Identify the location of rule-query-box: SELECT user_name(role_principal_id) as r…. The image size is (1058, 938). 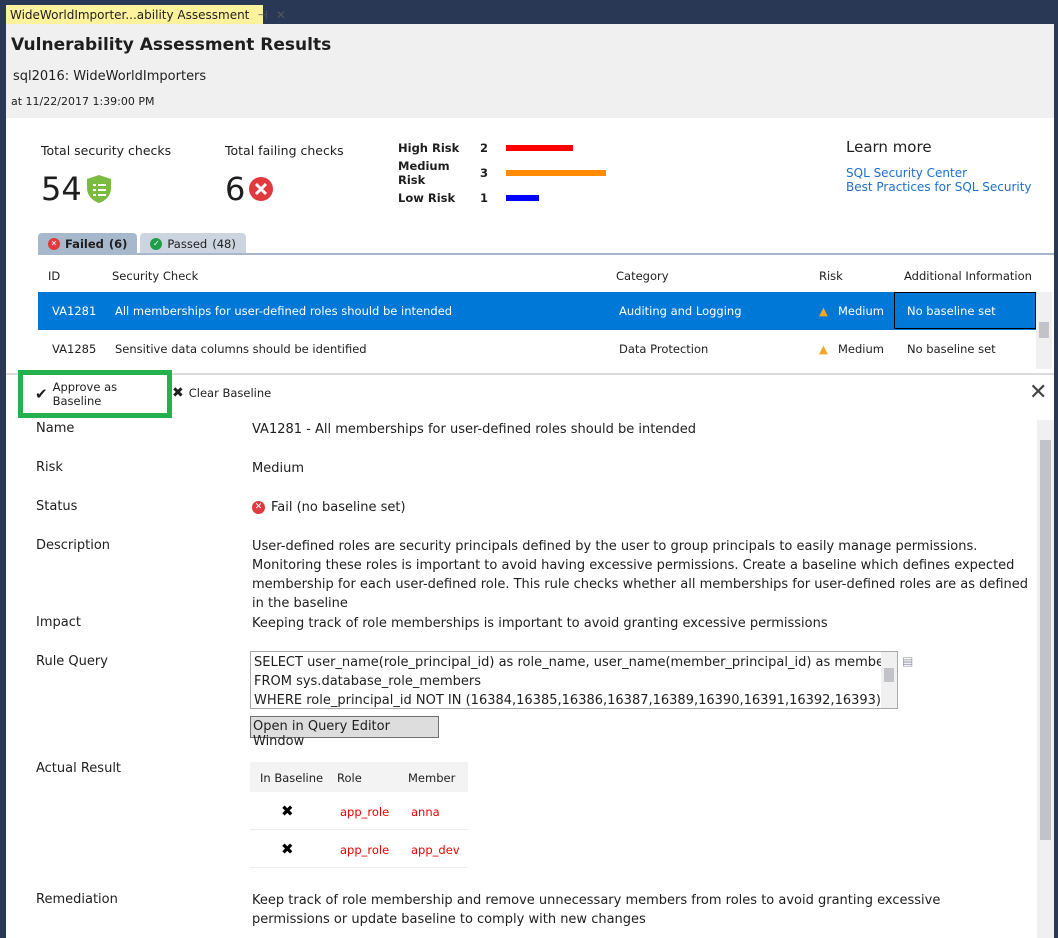
(574, 680).